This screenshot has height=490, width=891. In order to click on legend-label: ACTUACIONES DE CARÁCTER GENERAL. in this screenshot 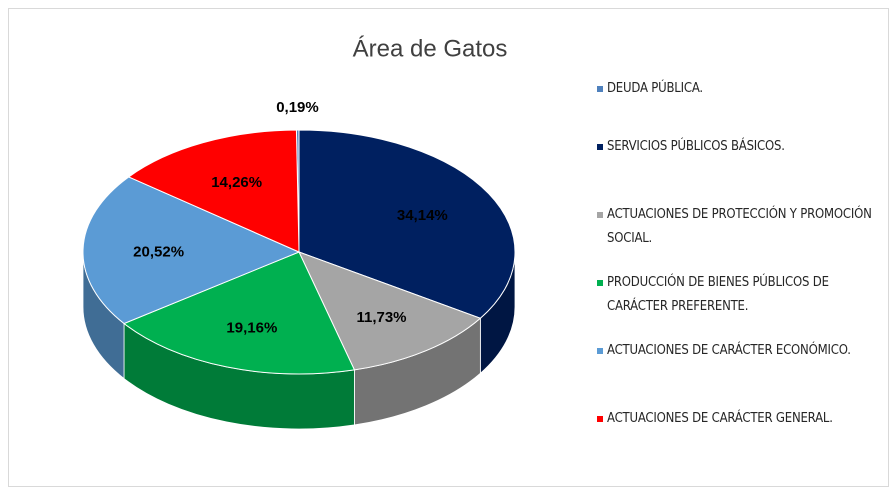, I will do `click(720, 418)`.